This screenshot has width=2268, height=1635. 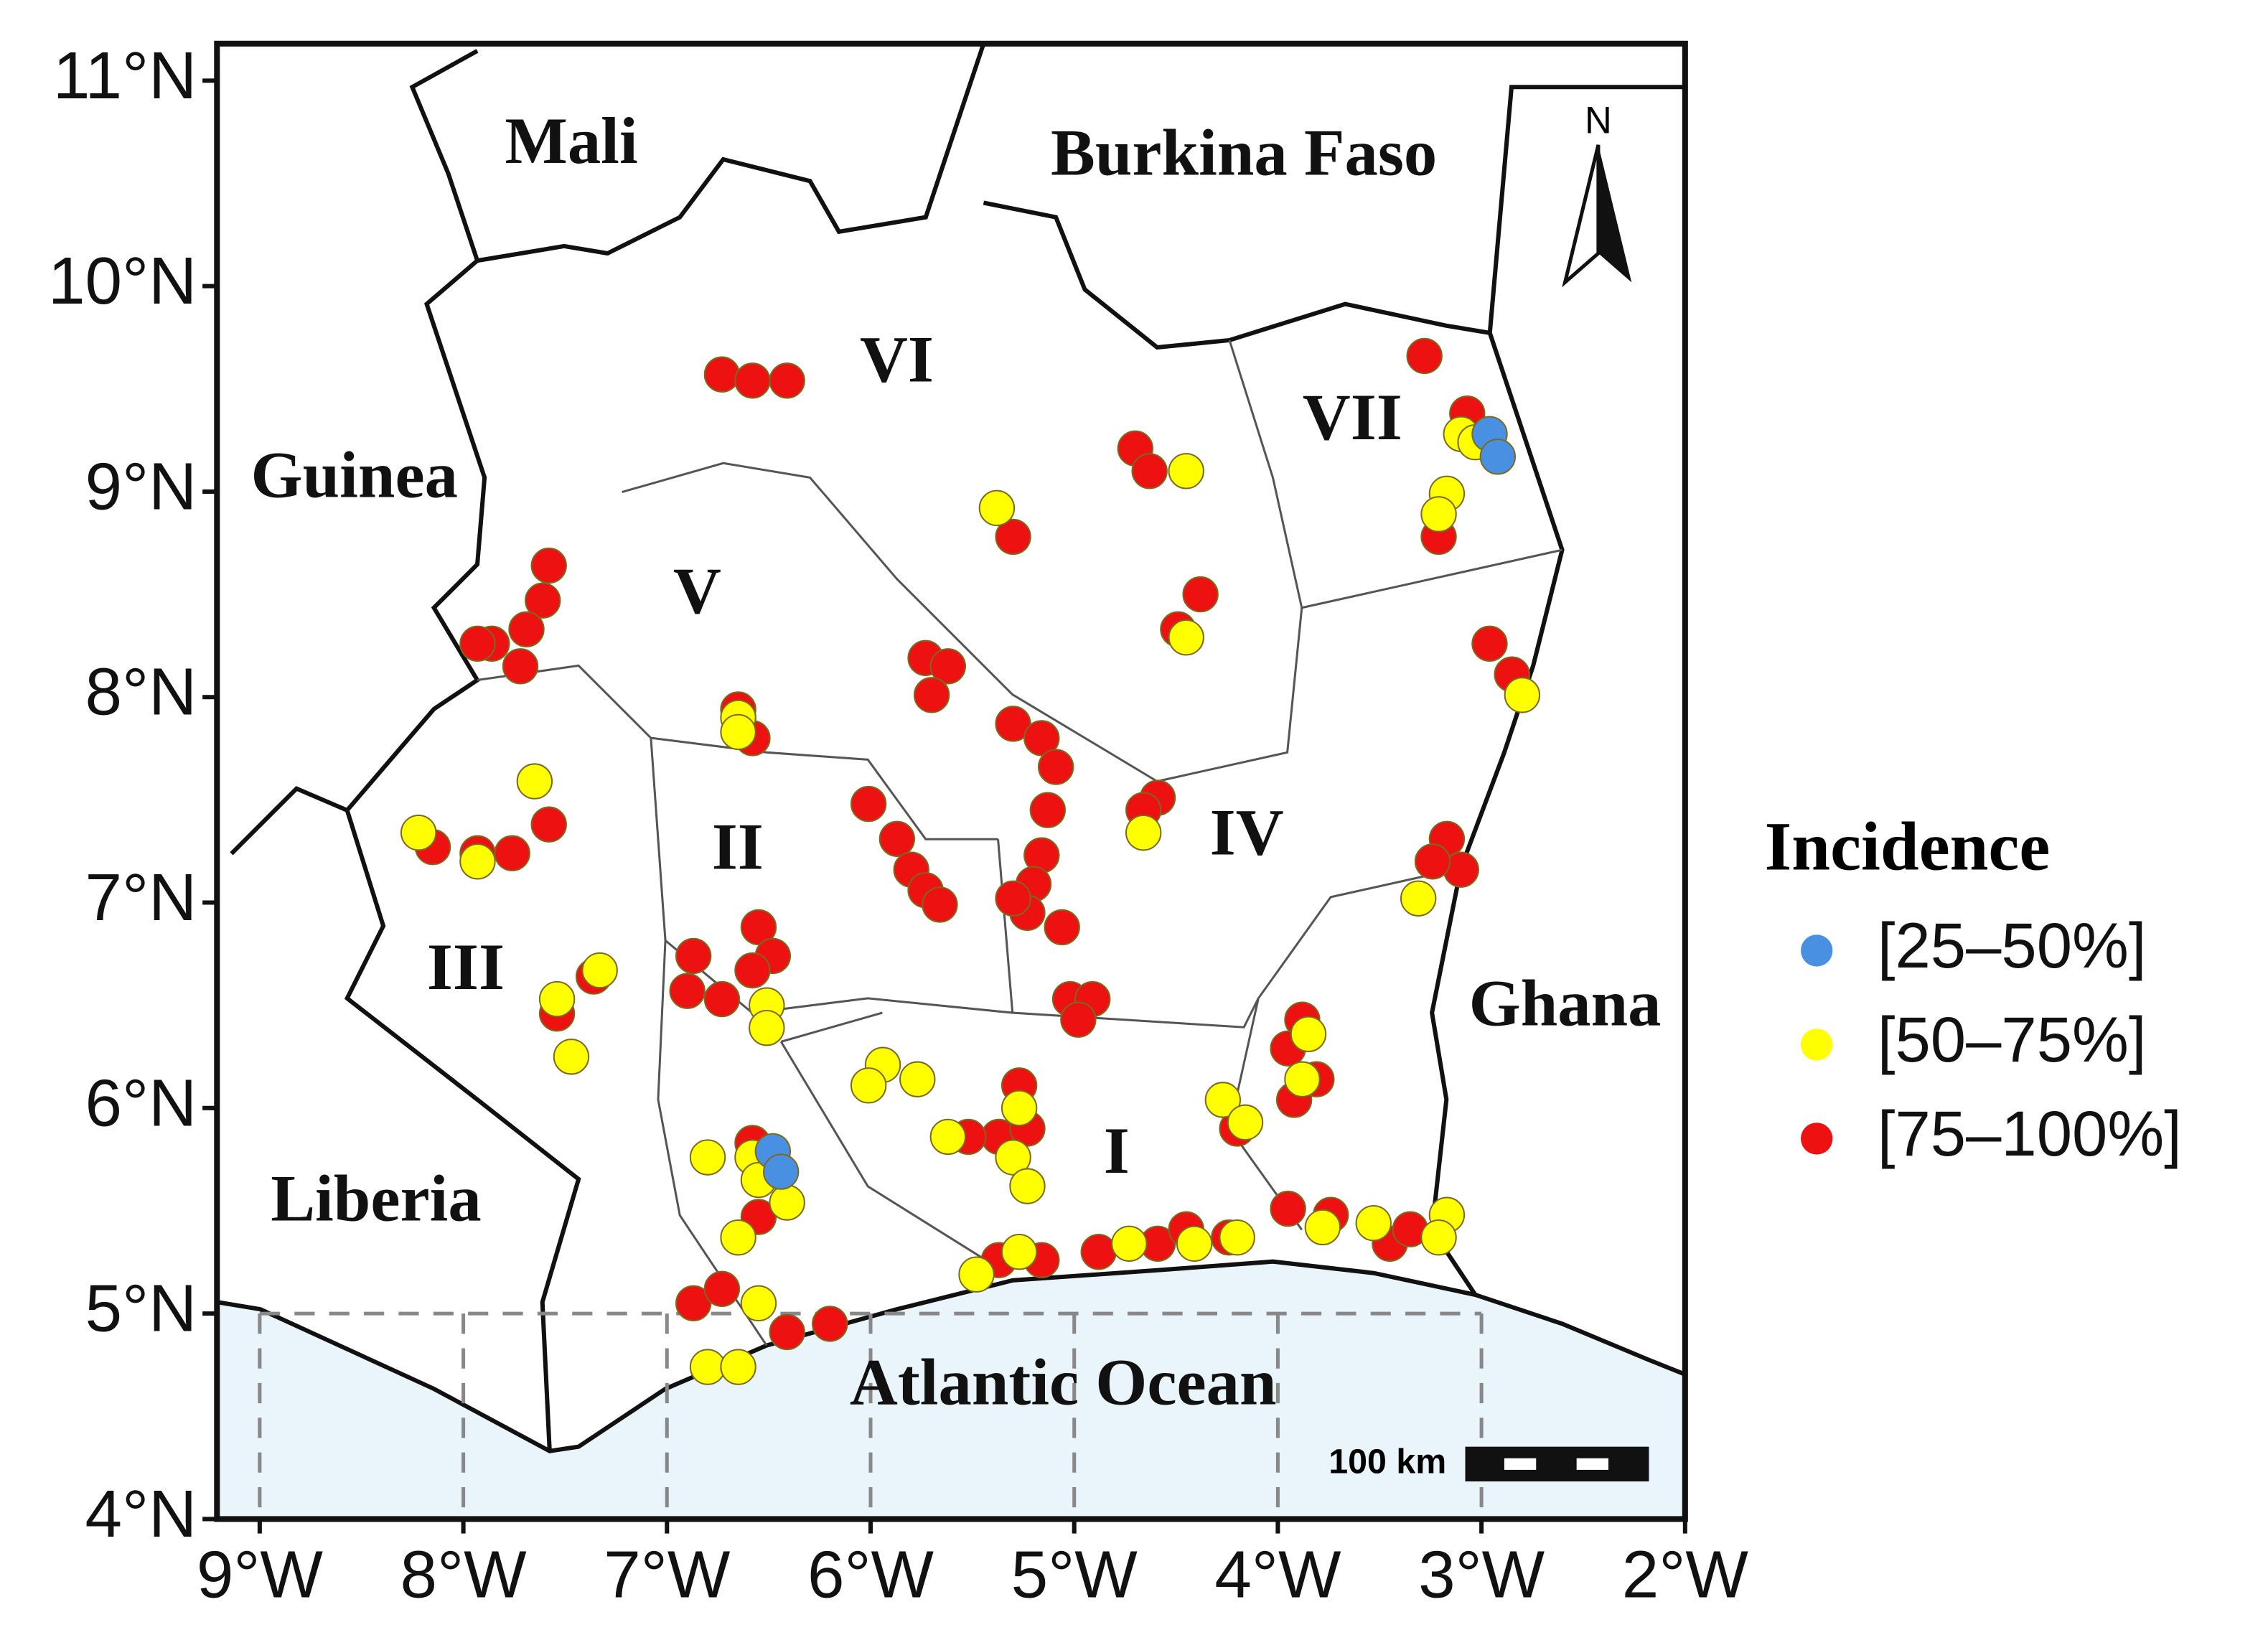 I want to click on scale-bar: 100 km, so click(x=1489, y=1462).